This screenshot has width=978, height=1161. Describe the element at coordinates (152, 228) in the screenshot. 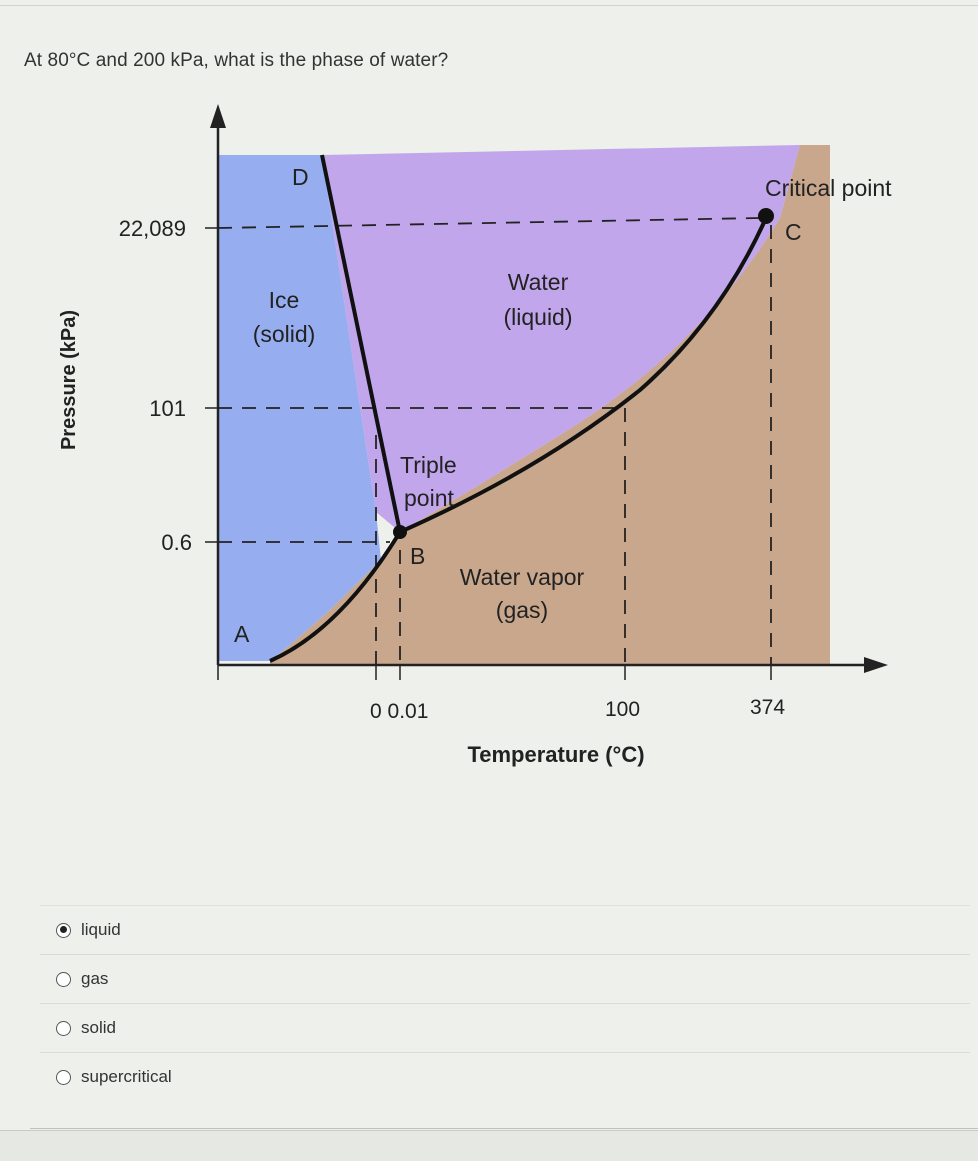

I see `y-tick-label: 22,089` at that location.